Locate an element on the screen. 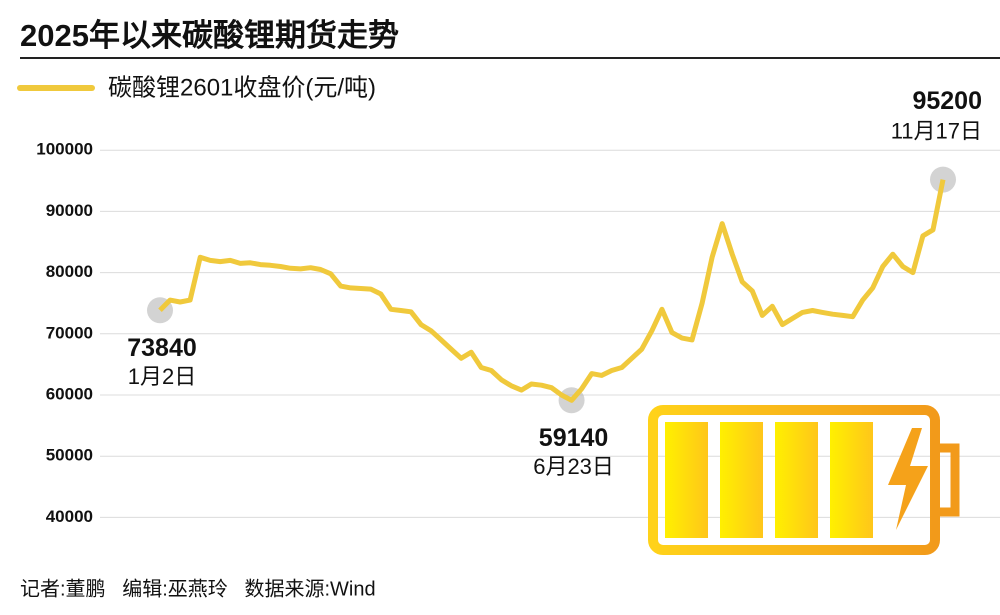  date-label: 1月2日 is located at coordinates (162, 376).